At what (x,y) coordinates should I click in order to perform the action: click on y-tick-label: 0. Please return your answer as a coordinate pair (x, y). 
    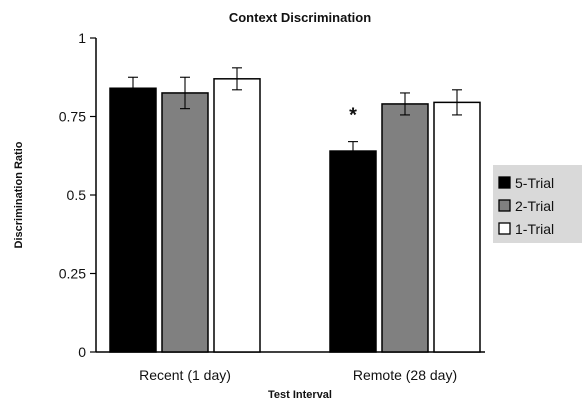
    Looking at the image, I should click on (82, 352).